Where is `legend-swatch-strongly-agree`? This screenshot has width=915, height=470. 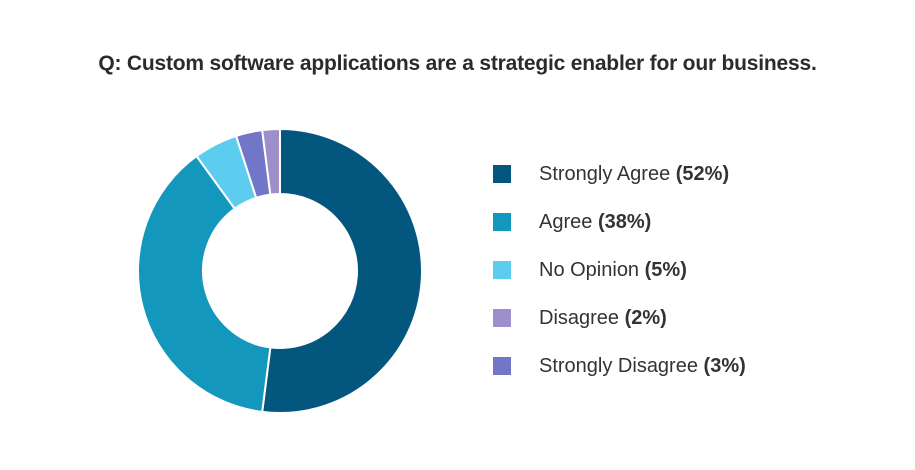
legend-swatch-strongly-agree is located at coordinates (502, 174).